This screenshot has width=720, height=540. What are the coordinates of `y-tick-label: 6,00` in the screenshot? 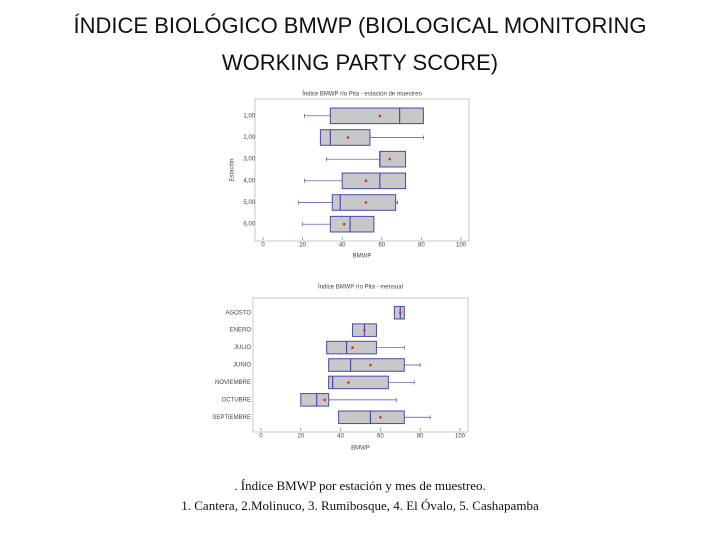 It's located at (249, 225).